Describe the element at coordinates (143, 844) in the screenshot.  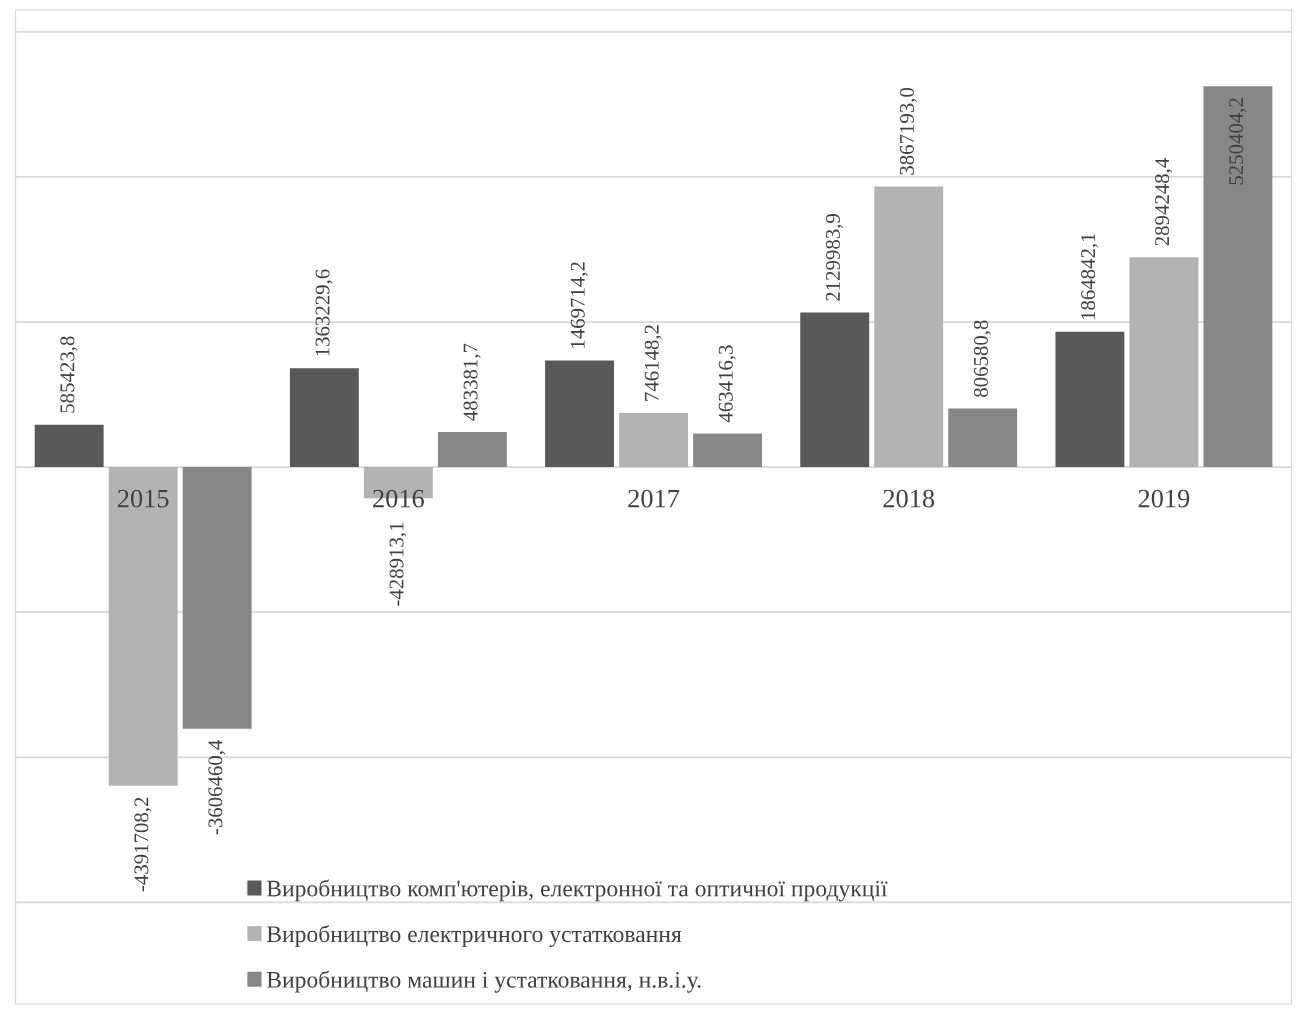
I see `data-label: -4391708,2` at that location.